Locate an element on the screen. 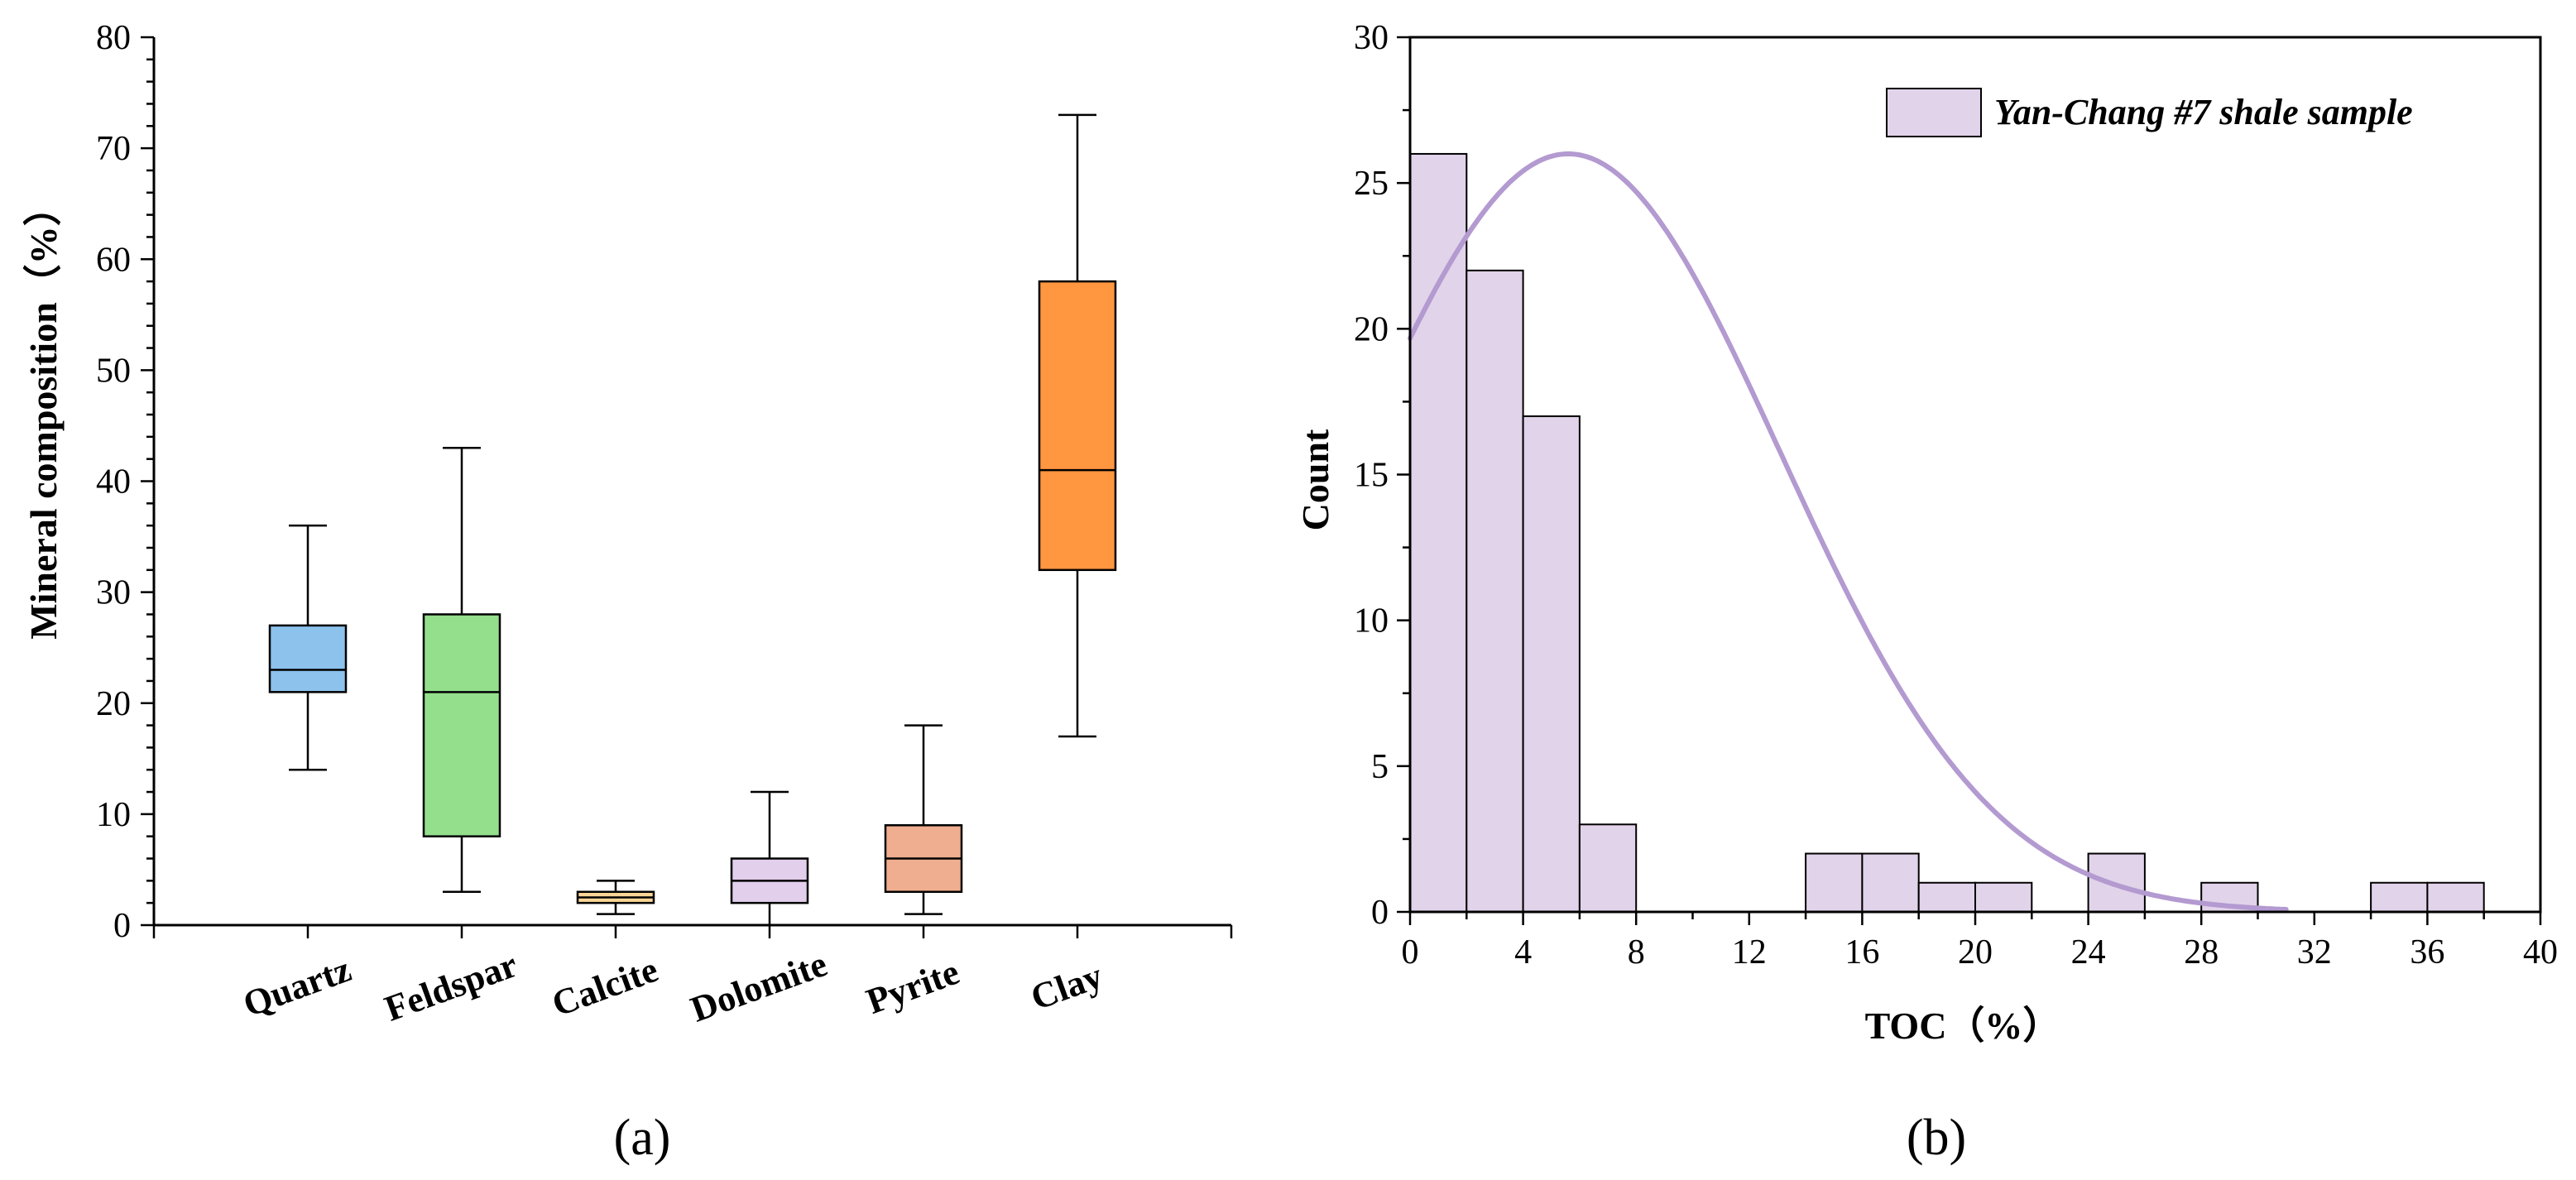  box-clay is located at coordinates (1077, 425).